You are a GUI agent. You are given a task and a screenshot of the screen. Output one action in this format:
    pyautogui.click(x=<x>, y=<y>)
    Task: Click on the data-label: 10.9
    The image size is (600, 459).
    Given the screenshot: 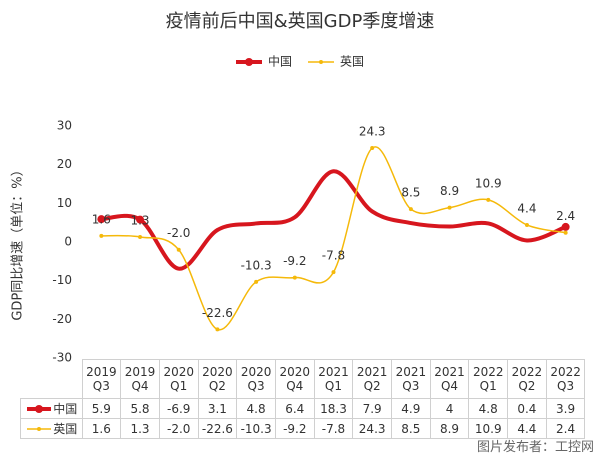 What is the action you would take?
    pyautogui.click(x=488, y=183)
    